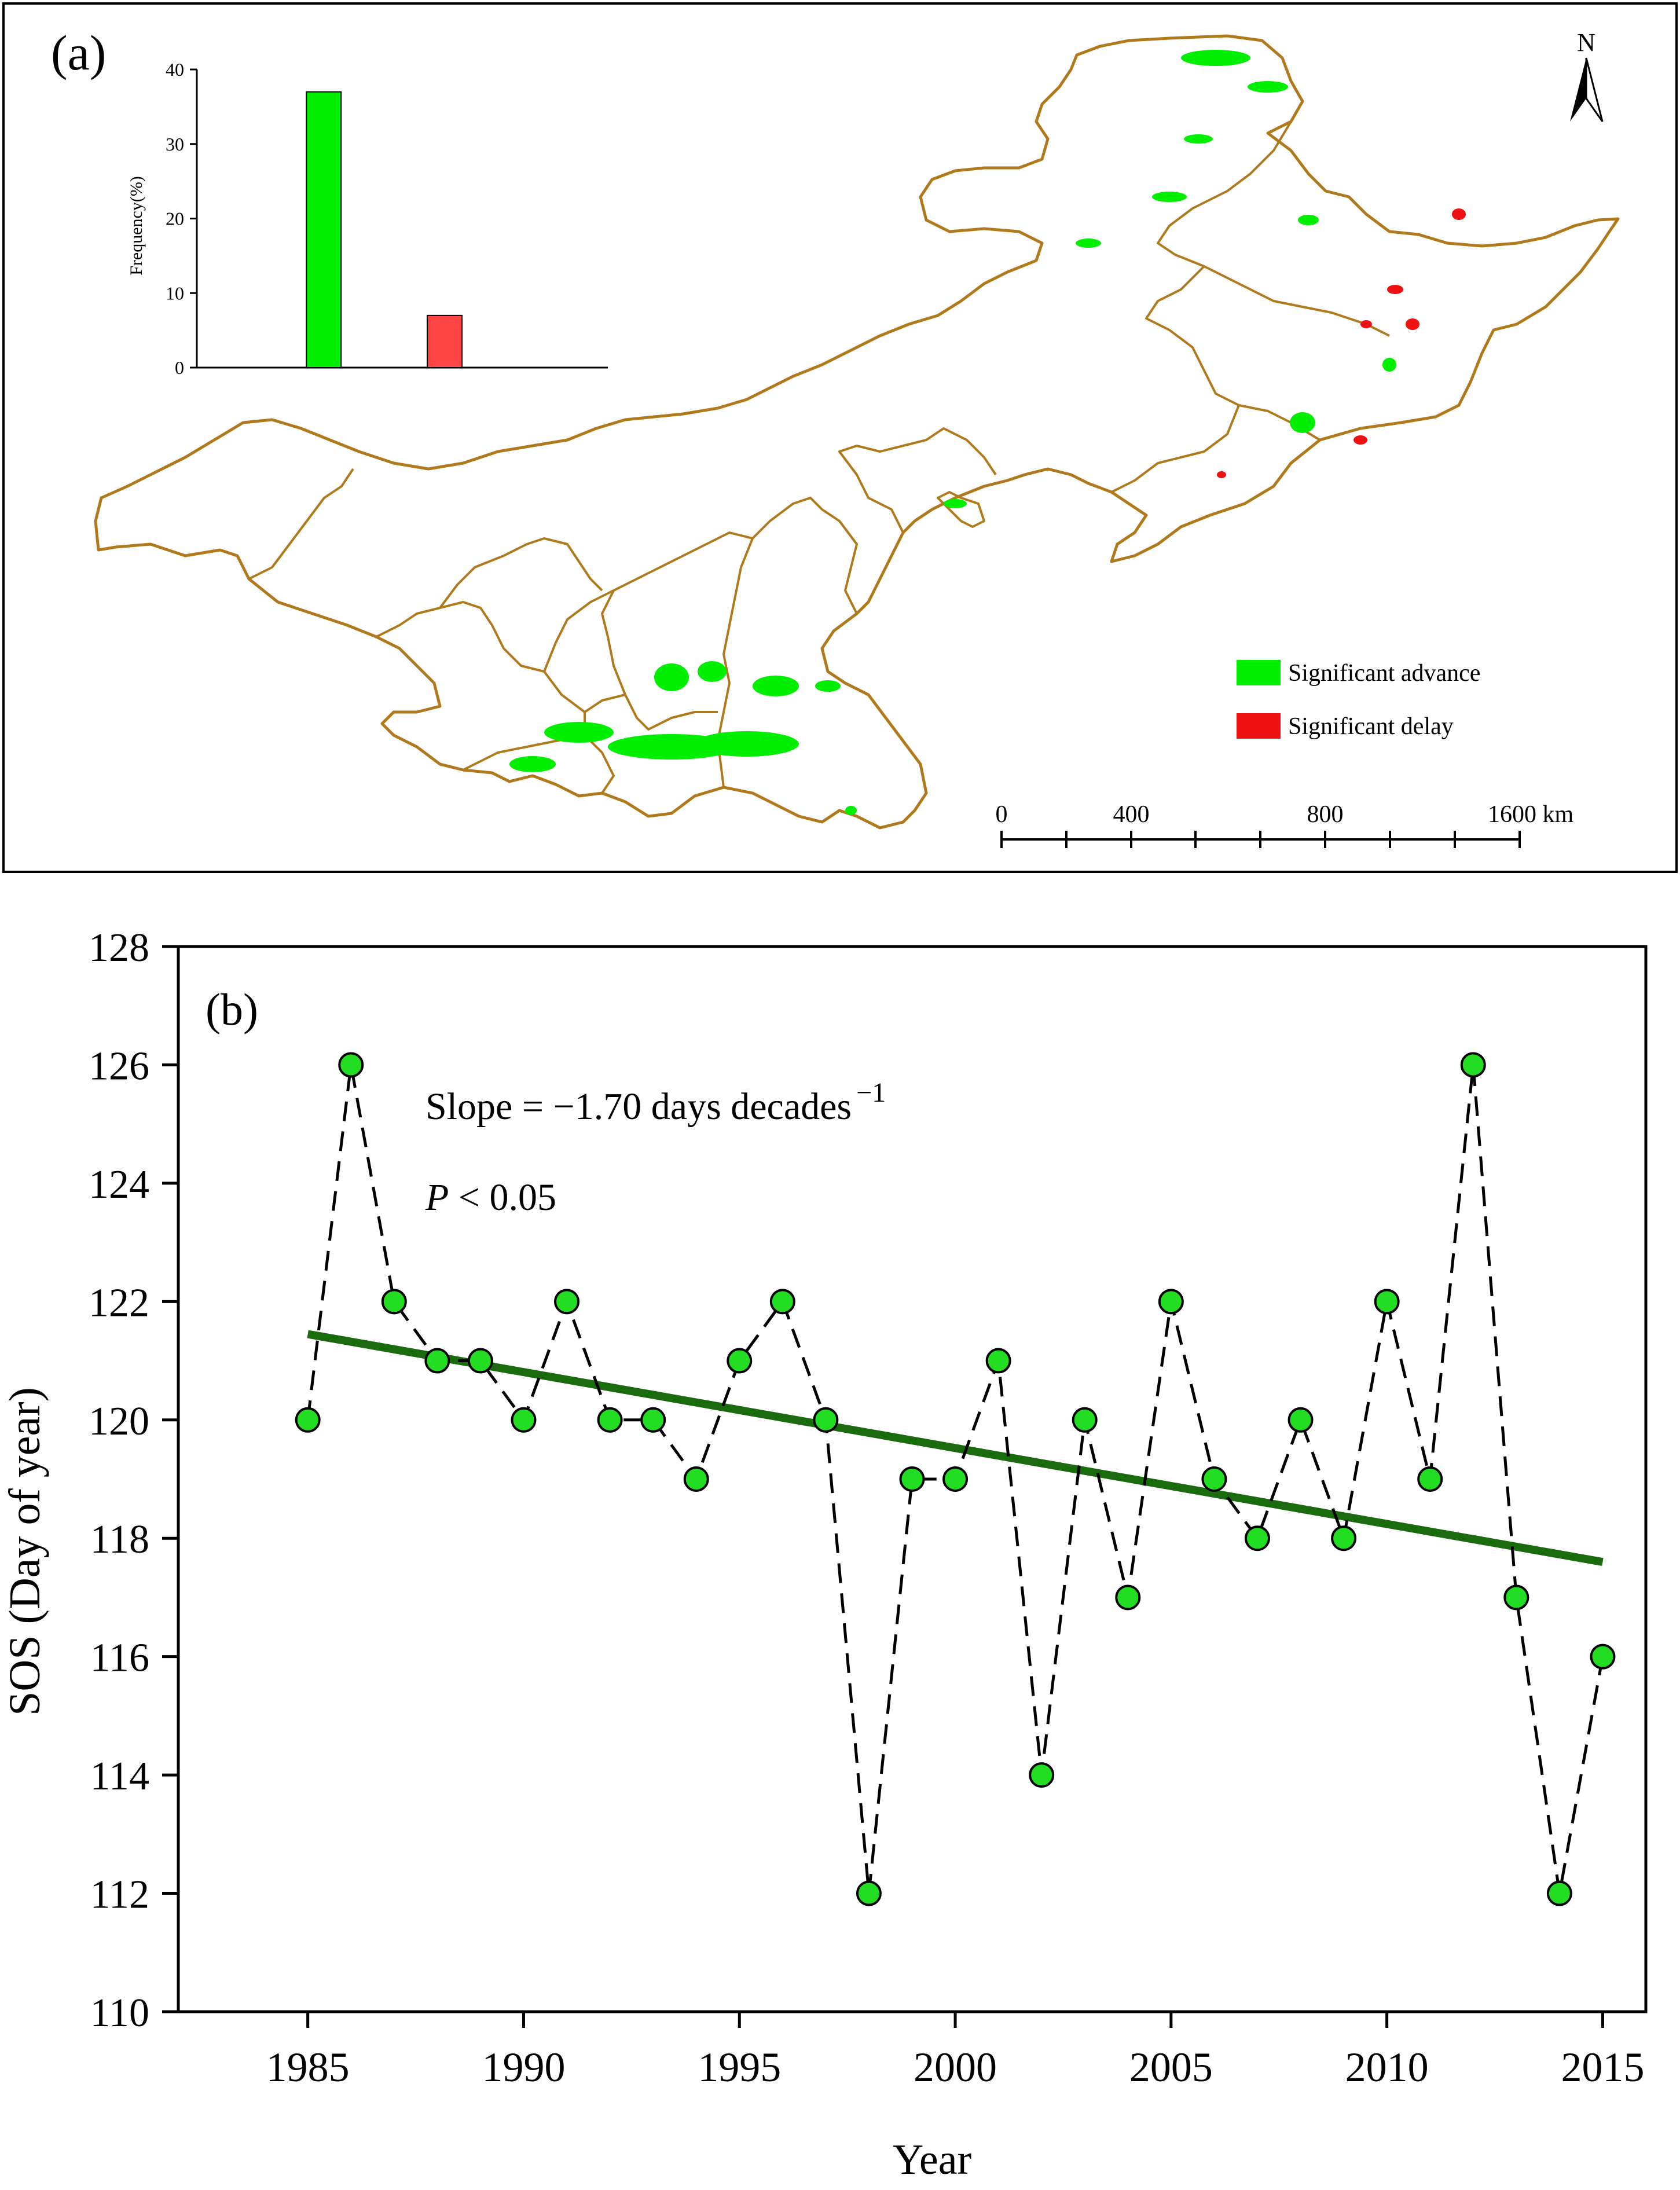  Describe the element at coordinates (1387, 2067) in the screenshot. I see `x-tick-label: 2010` at that location.